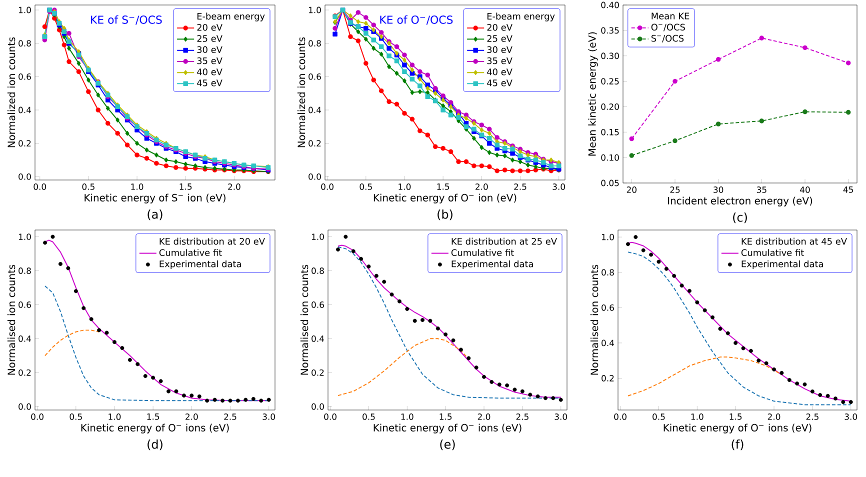  What do you see at coordinates (155, 445) in the screenshot?
I see `text: (d)` at bounding box center [155, 445].